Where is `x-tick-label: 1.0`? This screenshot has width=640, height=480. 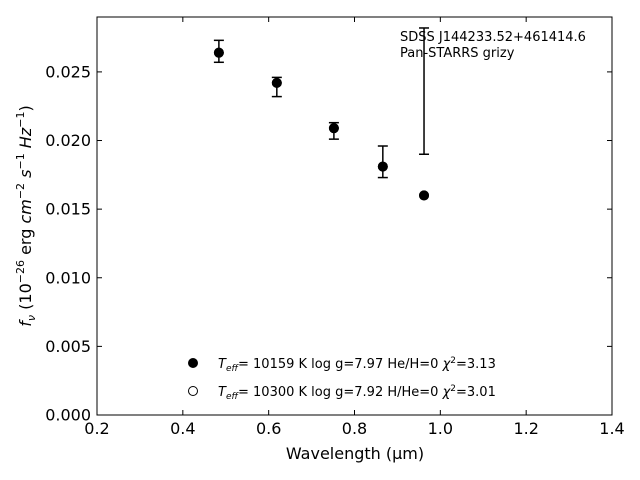 x-tick-label: 1.0 is located at coordinates (440, 428).